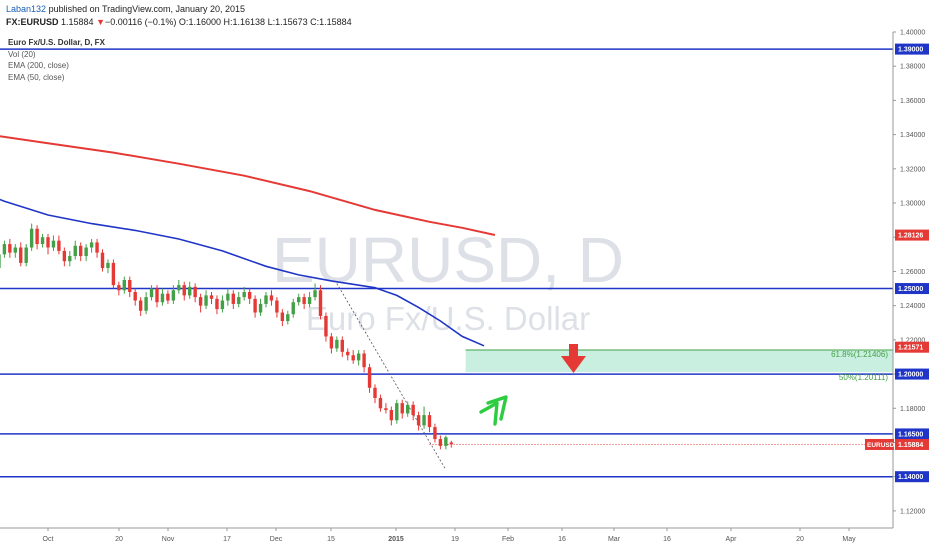 This screenshot has width=932, height=550. What do you see at coordinates (22, 54) in the screenshot?
I see `legend-vol: Vol (20)` at bounding box center [22, 54].